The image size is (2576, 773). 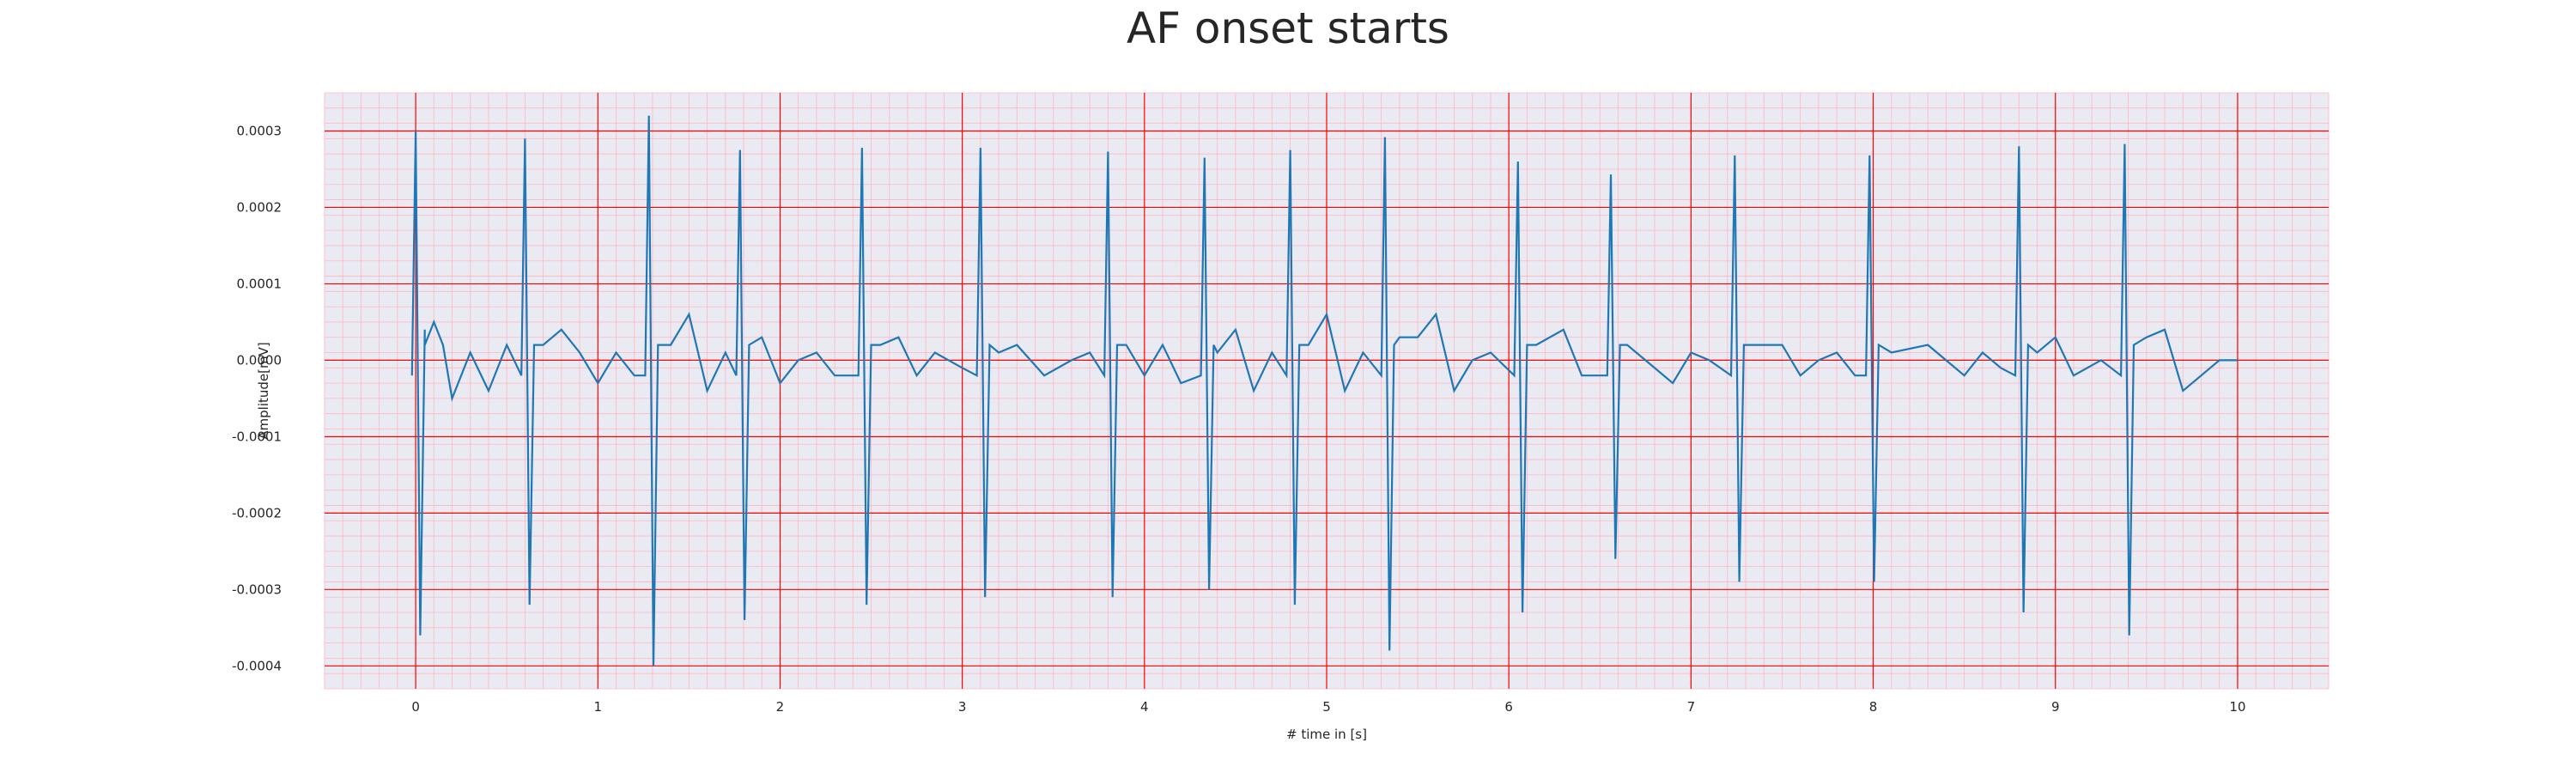 What do you see at coordinates (1144, 707) in the screenshot?
I see `x-tick-label: 4` at bounding box center [1144, 707].